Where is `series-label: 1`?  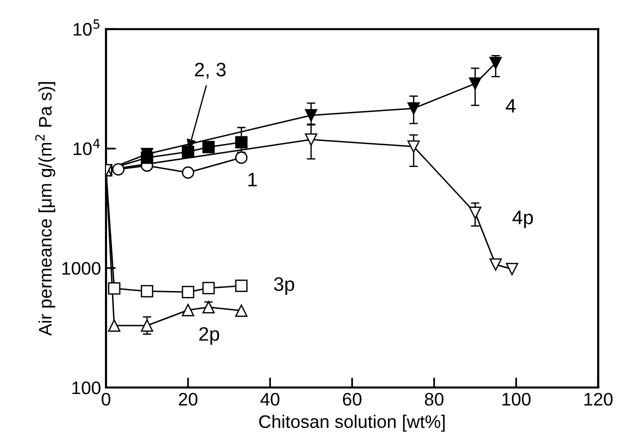
series-label: 1 is located at coordinates (252, 179).